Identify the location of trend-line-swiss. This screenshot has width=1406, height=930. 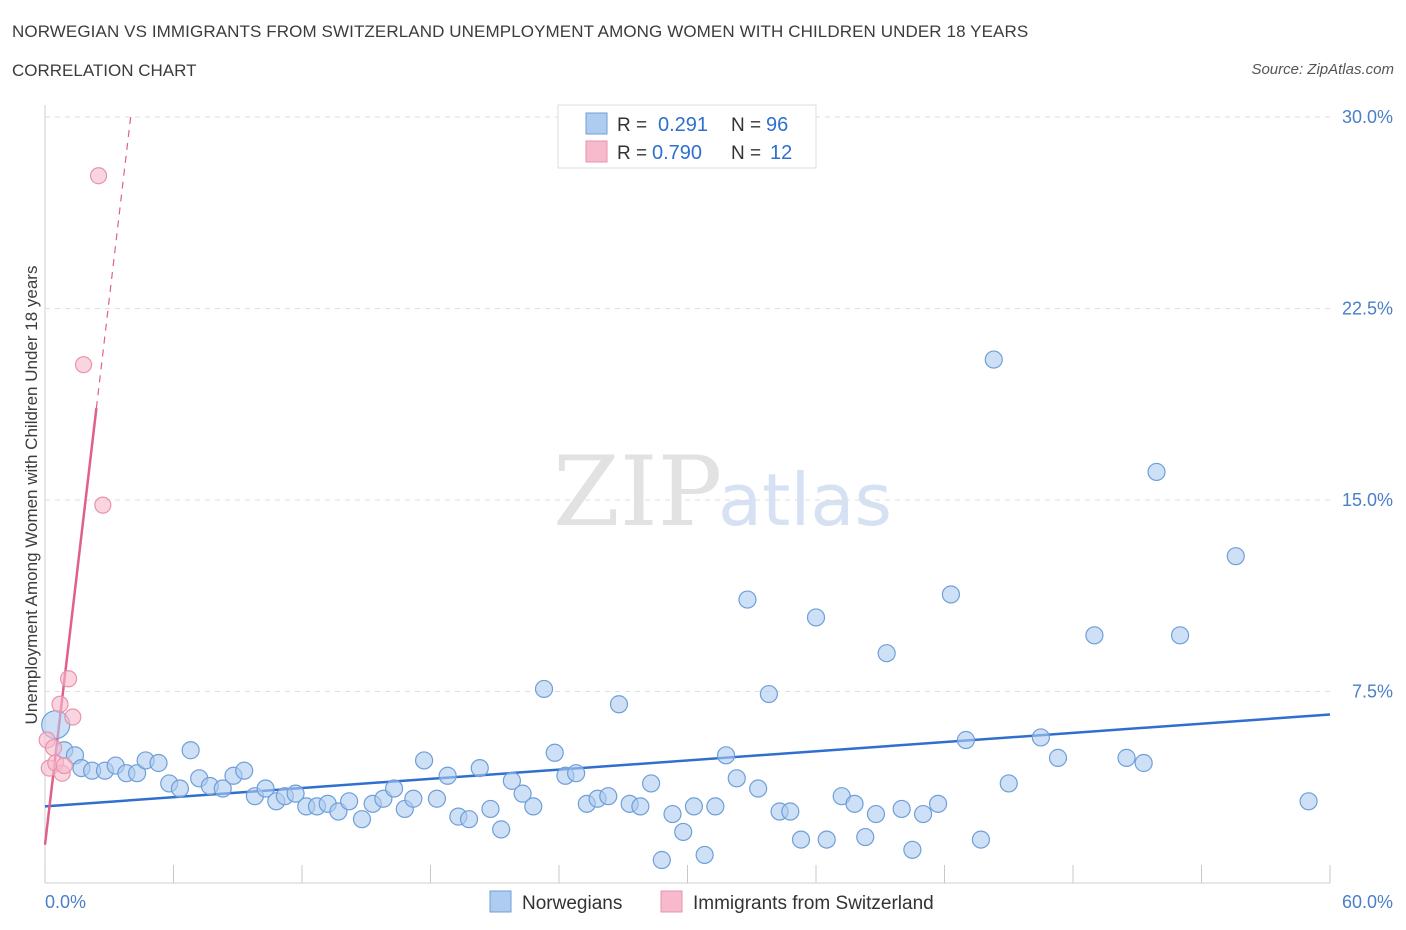
(70, 626).